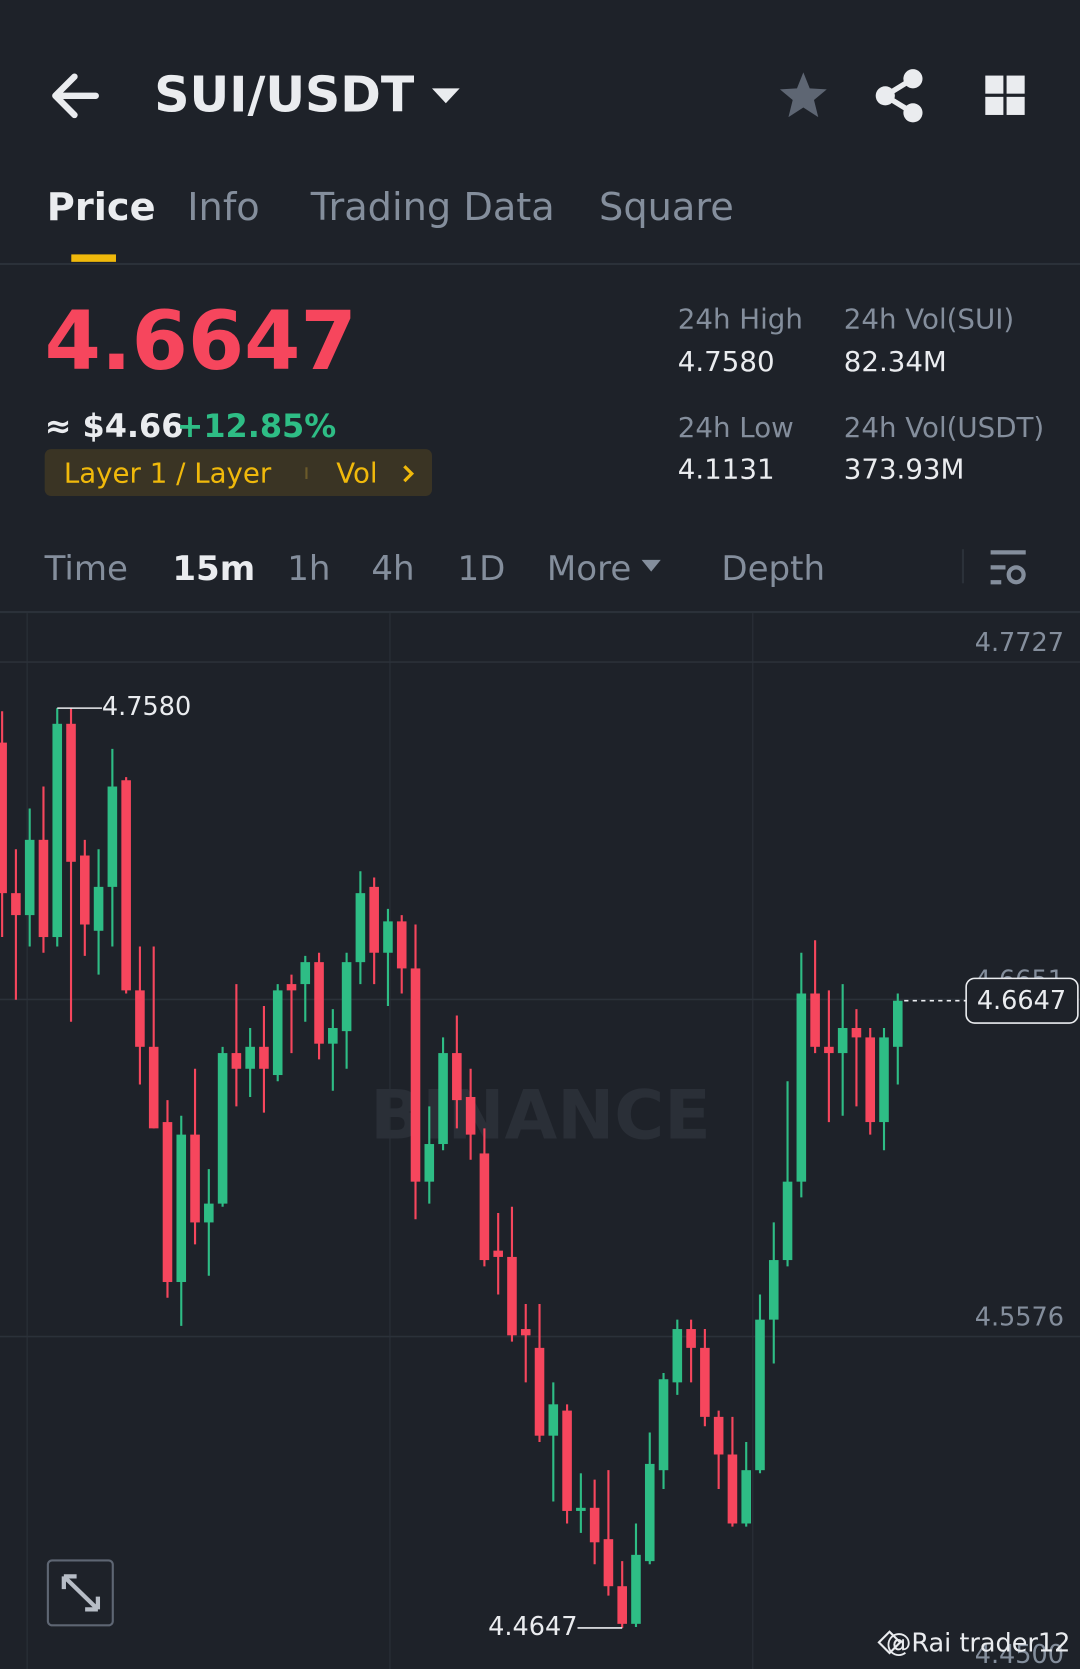 The width and height of the screenshot is (1080, 1669). Describe the element at coordinates (306, 473) in the screenshot. I see `tag-separator` at that location.